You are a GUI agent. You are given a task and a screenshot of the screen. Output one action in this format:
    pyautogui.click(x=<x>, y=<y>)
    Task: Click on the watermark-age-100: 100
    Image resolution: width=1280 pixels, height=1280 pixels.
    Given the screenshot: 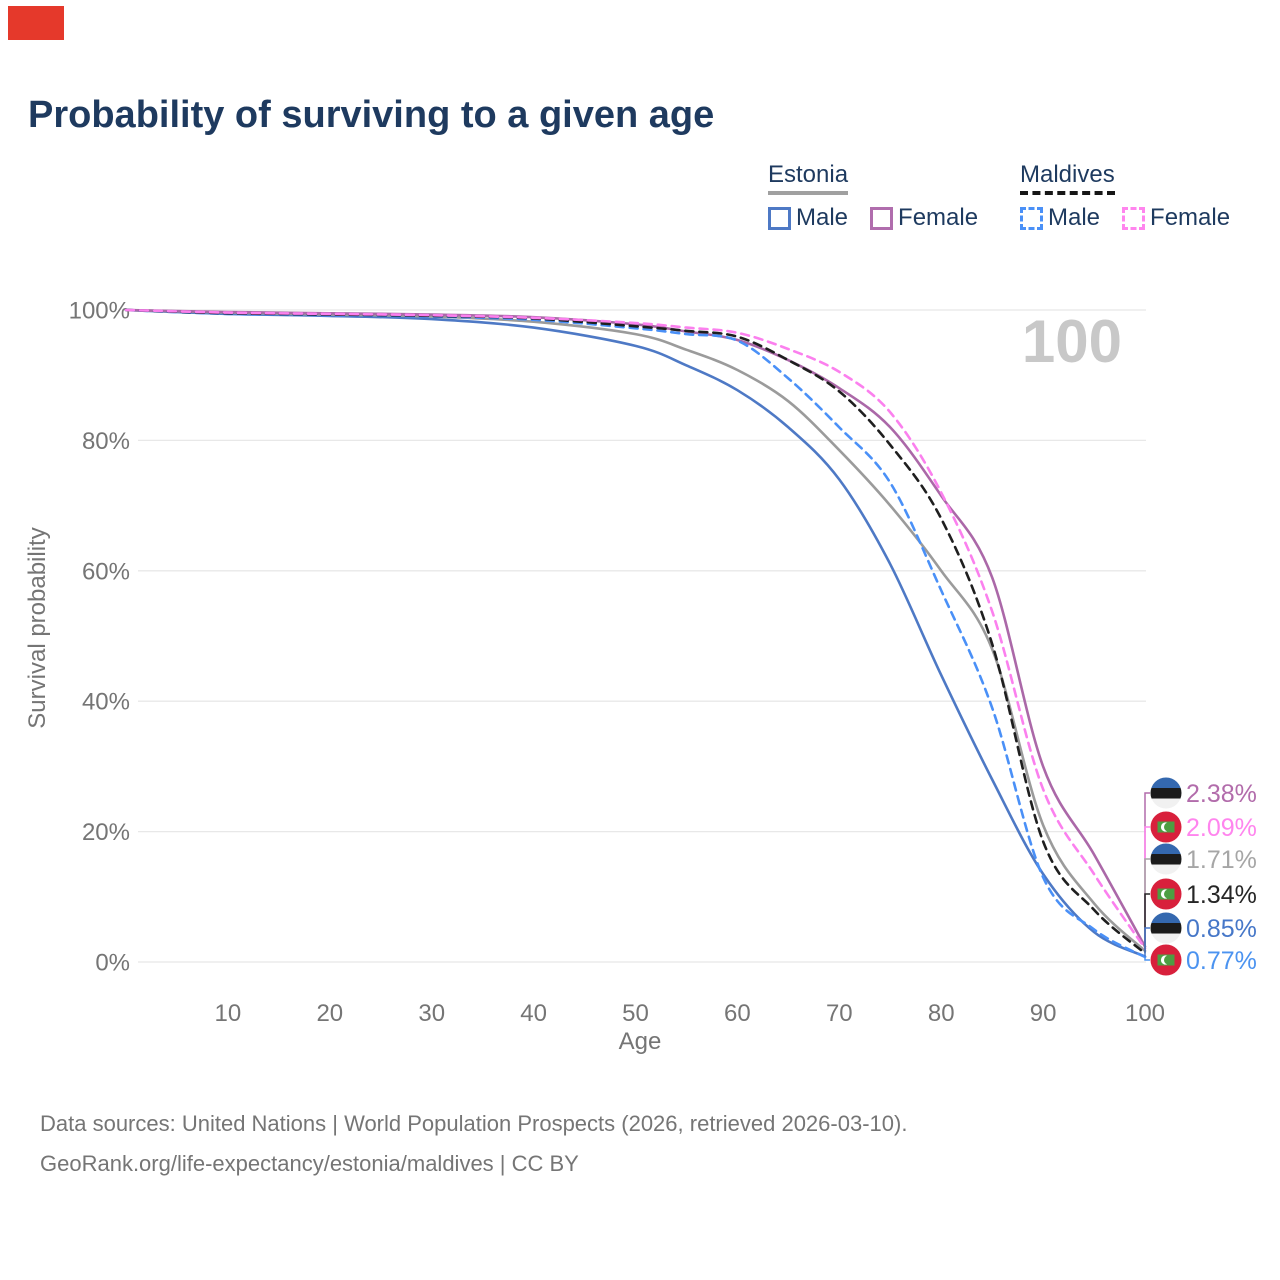 What is the action you would take?
    pyautogui.click(x=1072, y=341)
    